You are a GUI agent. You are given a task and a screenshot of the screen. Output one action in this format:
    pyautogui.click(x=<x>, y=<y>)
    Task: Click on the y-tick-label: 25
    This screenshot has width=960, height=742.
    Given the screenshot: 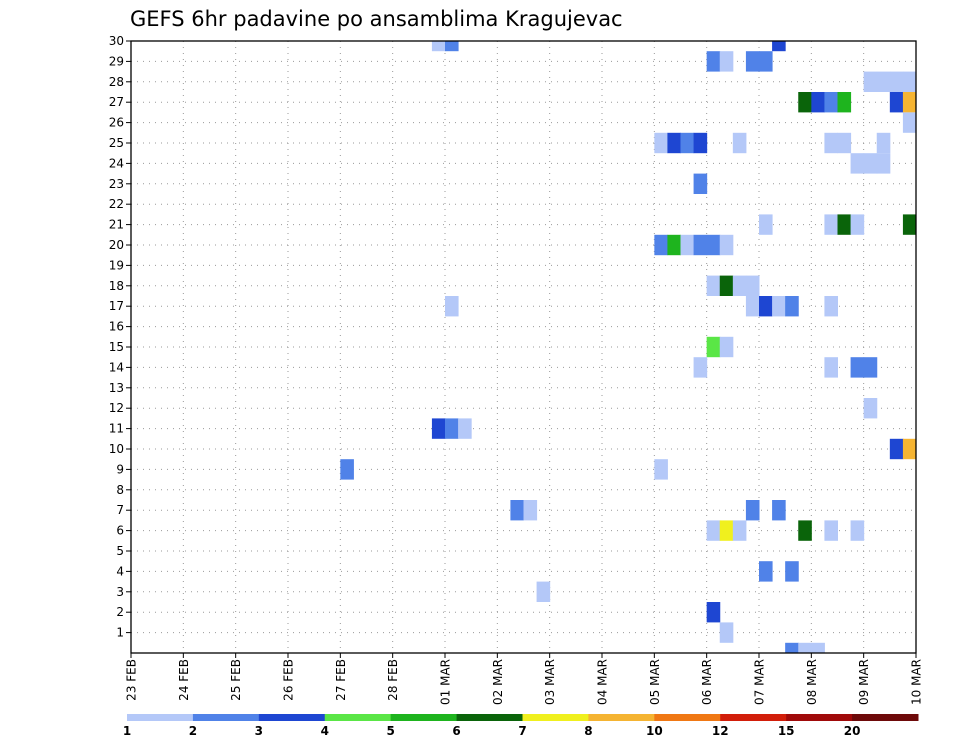 What is the action you would take?
    pyautogui.click(x=116, y=143)
    